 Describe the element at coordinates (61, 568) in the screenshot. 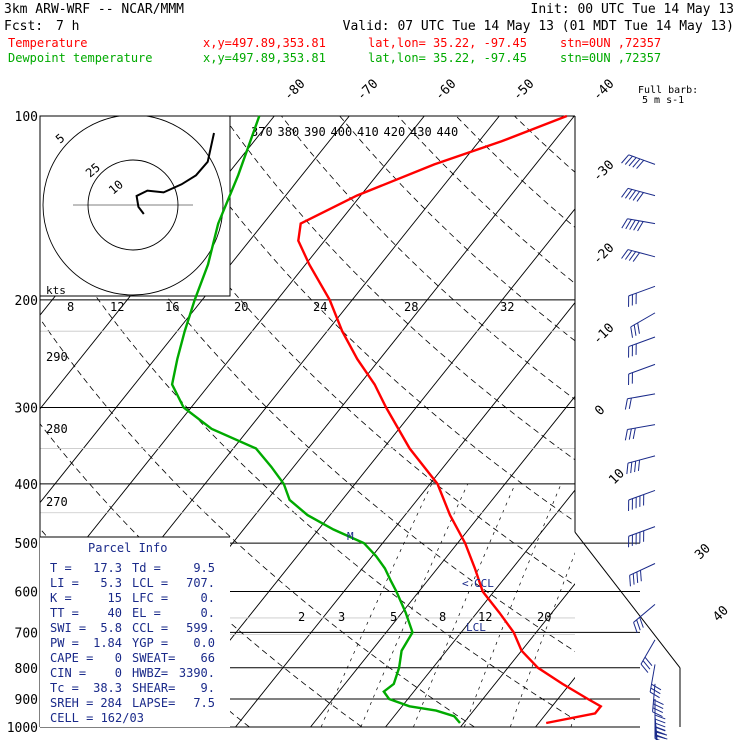

I see `parcel-info-cell: T =` at that location.